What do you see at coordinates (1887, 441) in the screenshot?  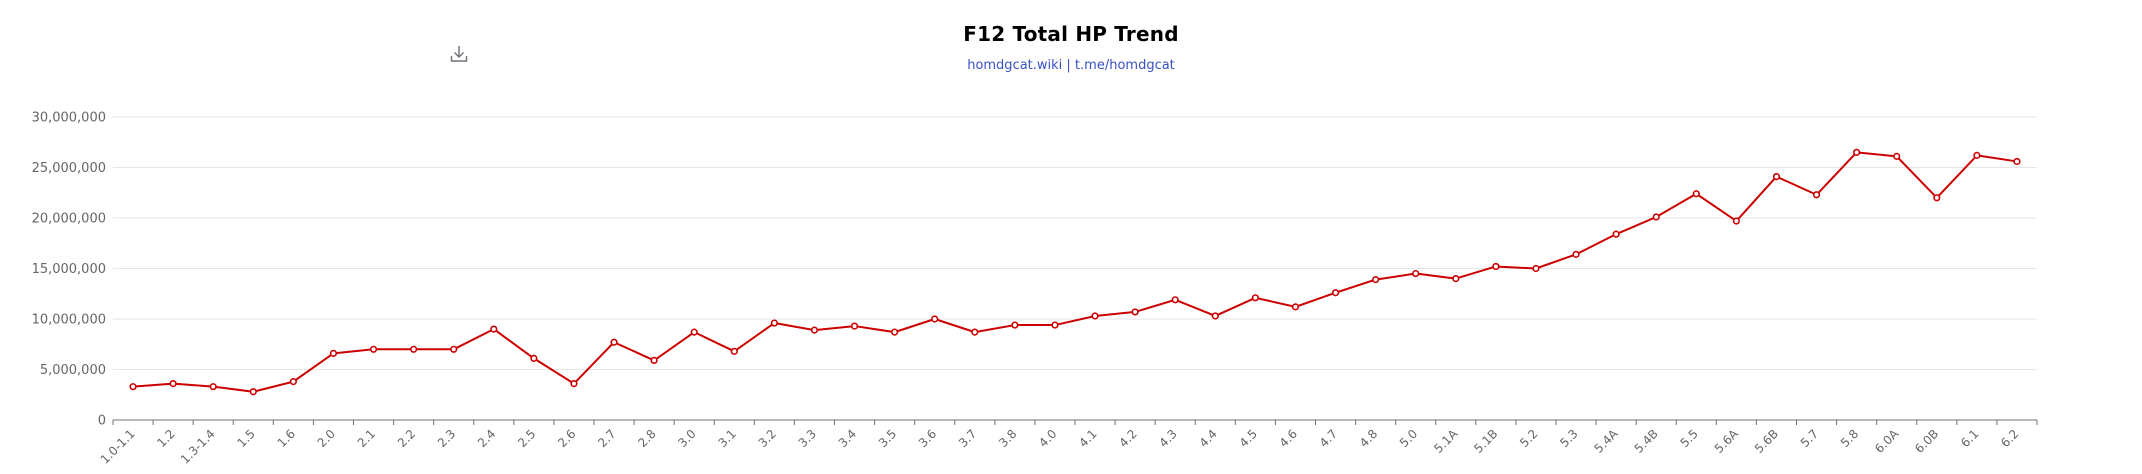 I see `x-tick-label: 6.0A` at bounding box center [1887, 441].